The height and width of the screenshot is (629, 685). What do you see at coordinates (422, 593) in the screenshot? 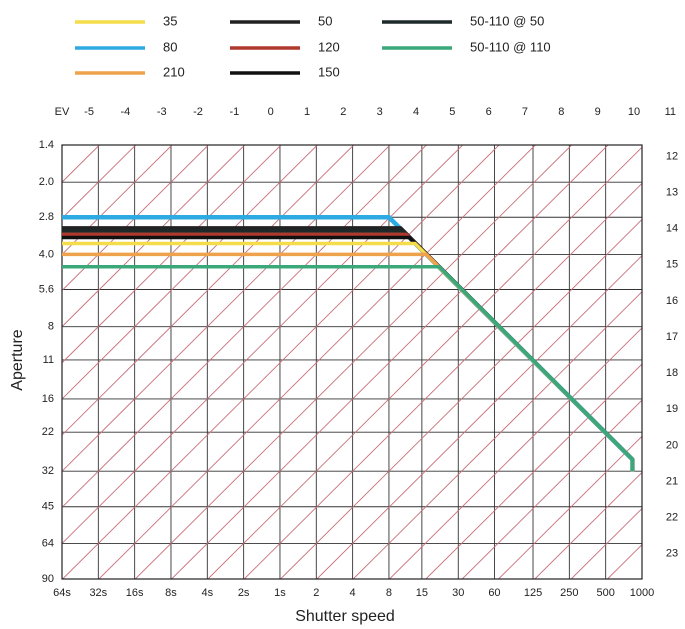
I see `x-tick-label: 15` at bounding box center [422, 593].